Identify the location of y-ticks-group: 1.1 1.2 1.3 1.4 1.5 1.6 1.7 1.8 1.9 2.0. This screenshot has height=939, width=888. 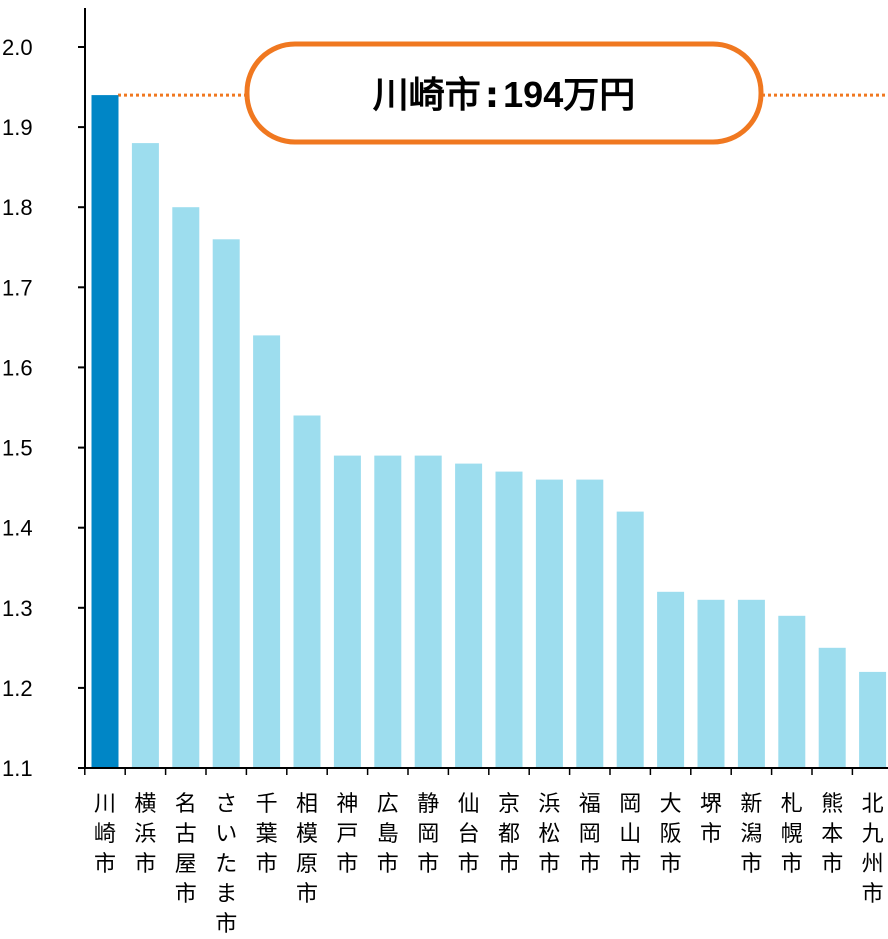
(43, 408).